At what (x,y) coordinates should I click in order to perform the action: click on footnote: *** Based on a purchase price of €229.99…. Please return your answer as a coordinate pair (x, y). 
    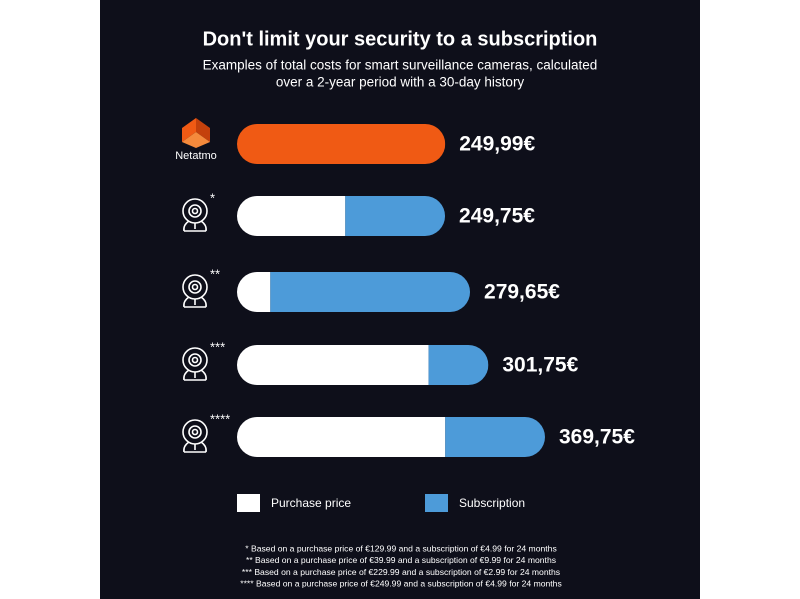
    Looking at the image, I should click on (401, 572).